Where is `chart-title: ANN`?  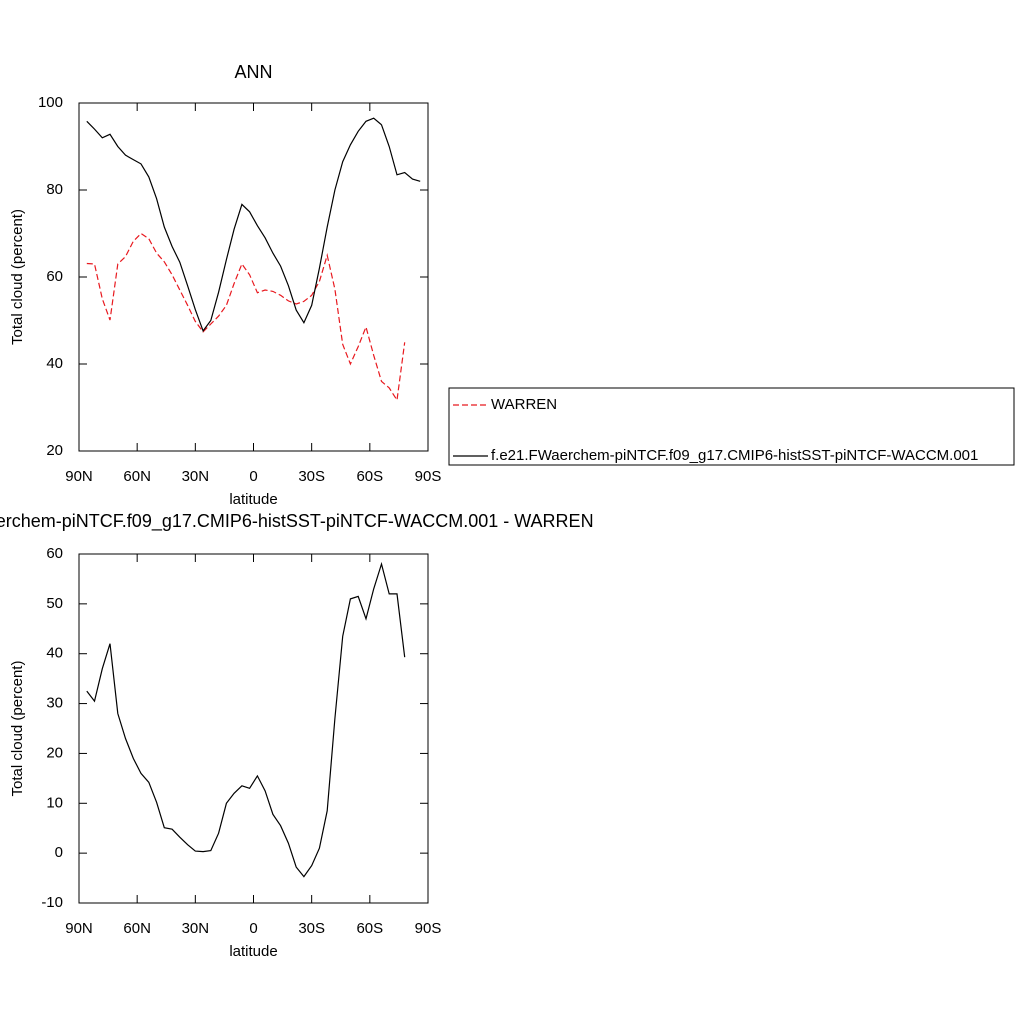 chart-title: ANN is located at coordinates (253, 72).